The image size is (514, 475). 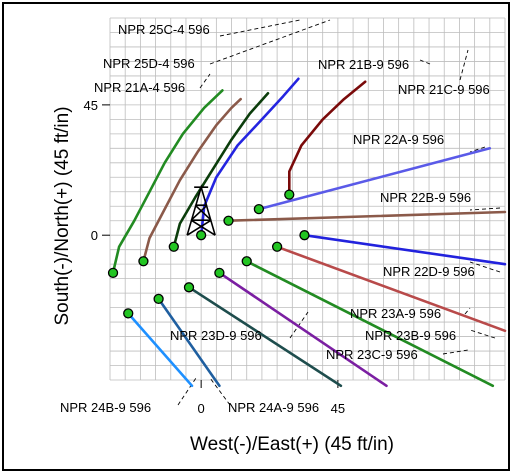 I want to click on series-label: NPR 23C-9 596, so click(x=372, y=354).